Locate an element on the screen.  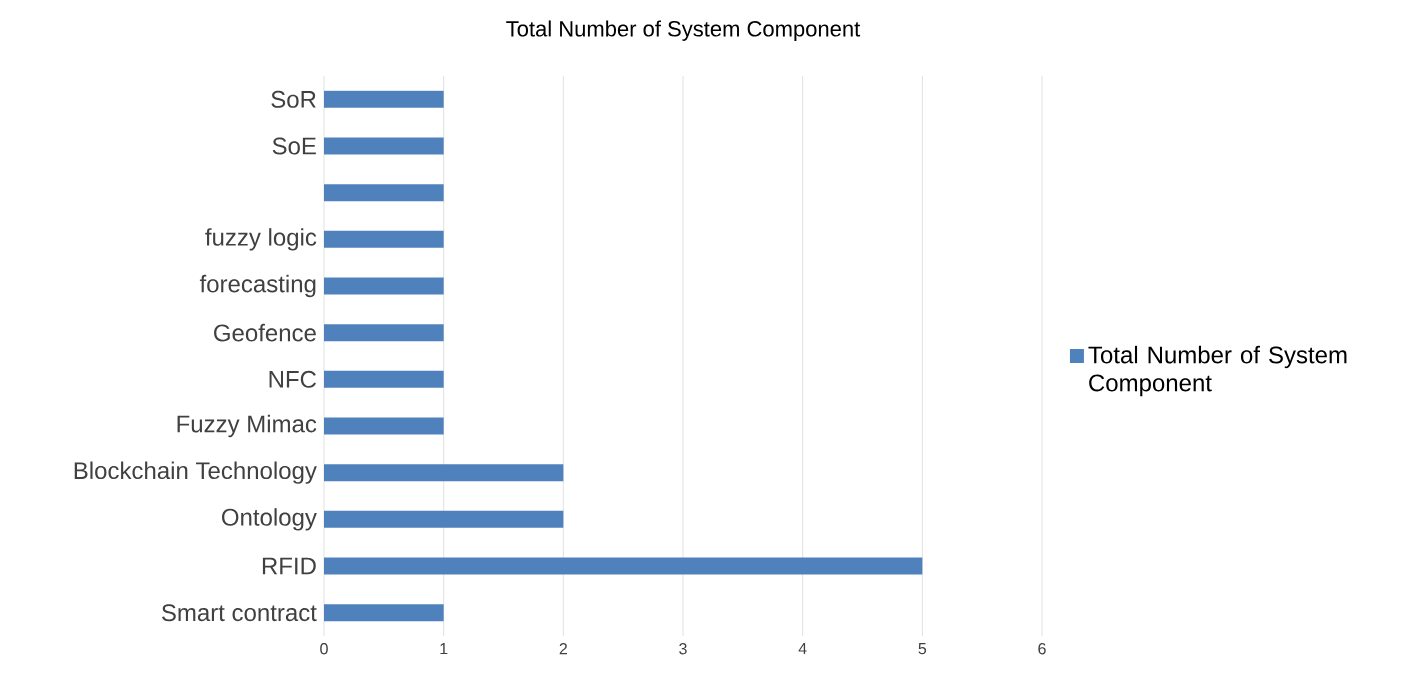
y-tick-label: Ontology is located at coordinates (269, 519).